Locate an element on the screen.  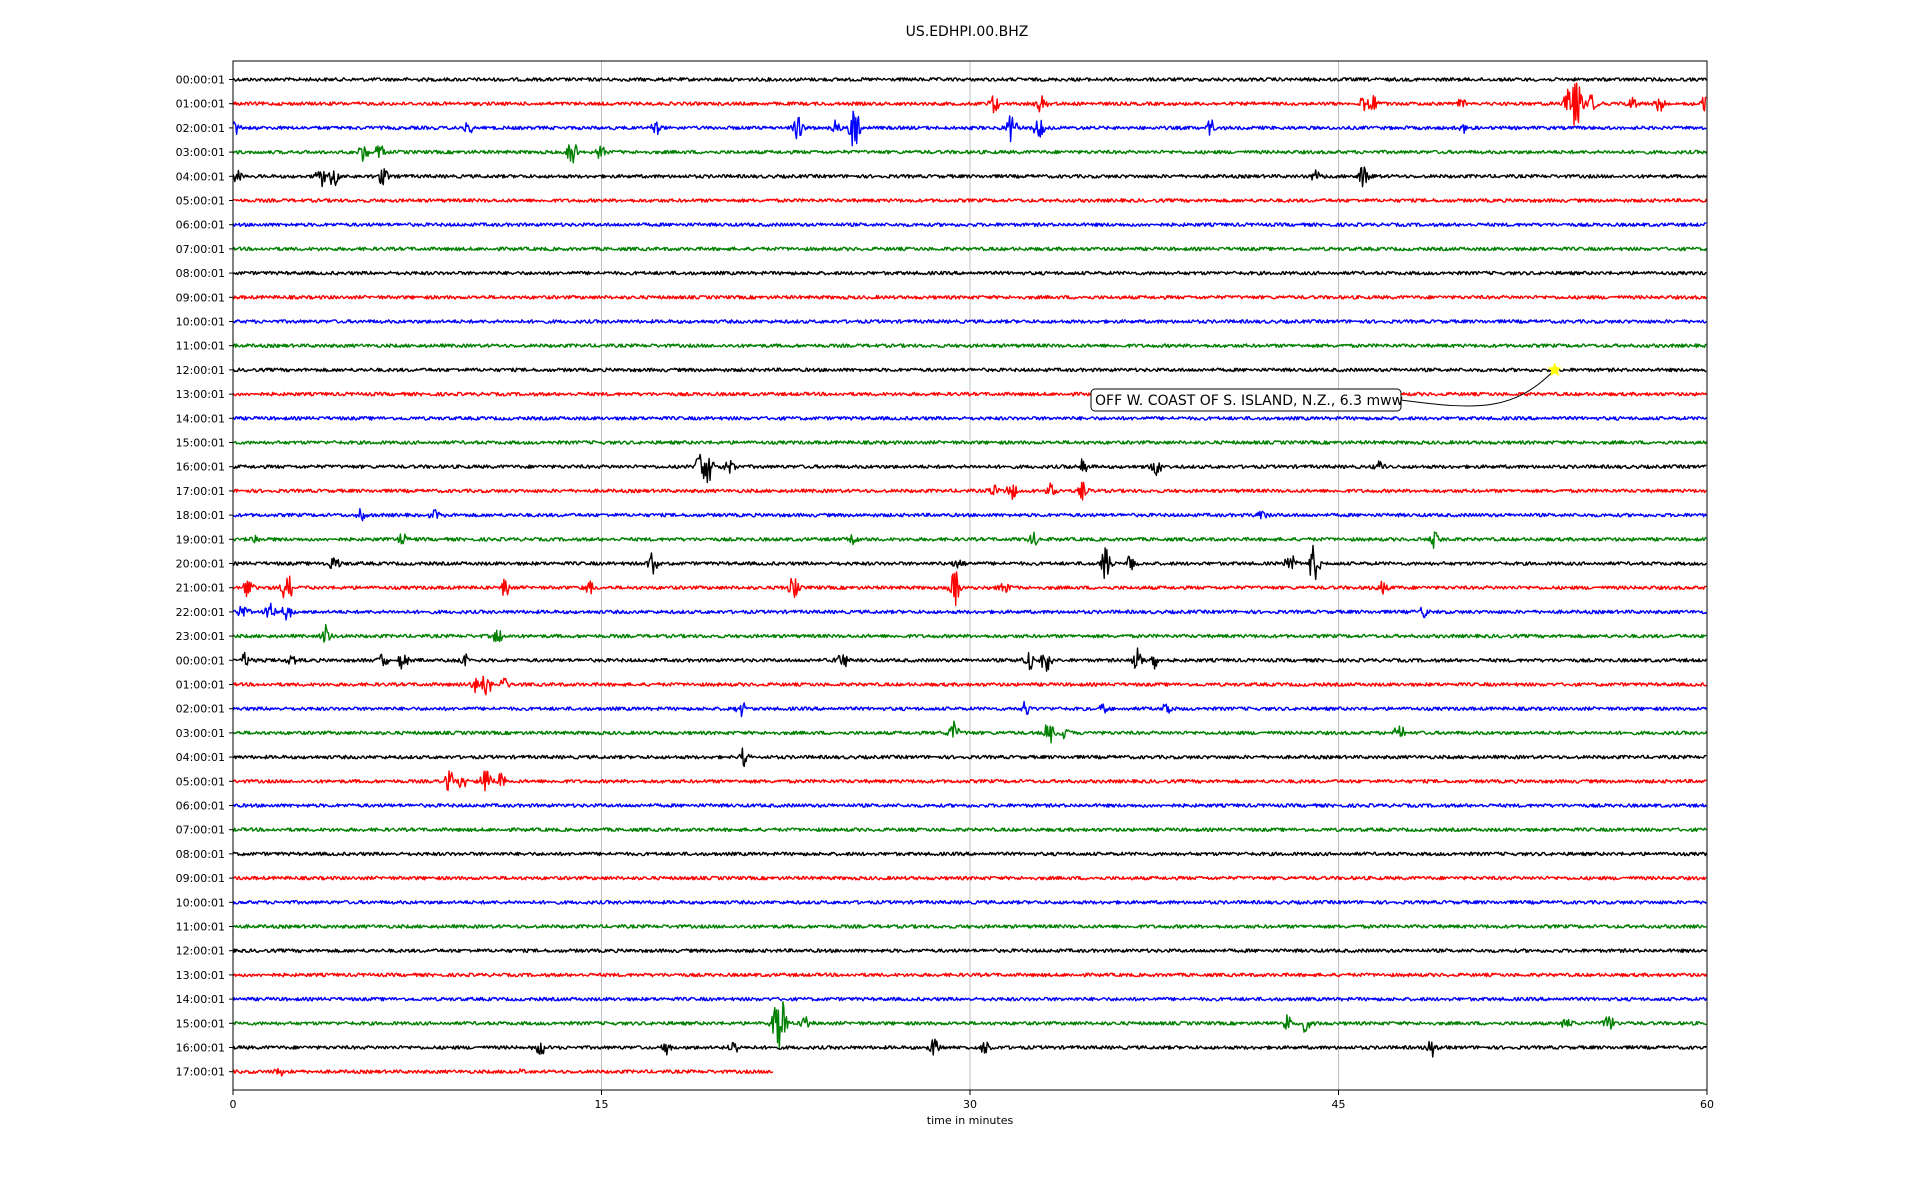
x-tick-label: 45 is located at coordinates (1339, 1104).